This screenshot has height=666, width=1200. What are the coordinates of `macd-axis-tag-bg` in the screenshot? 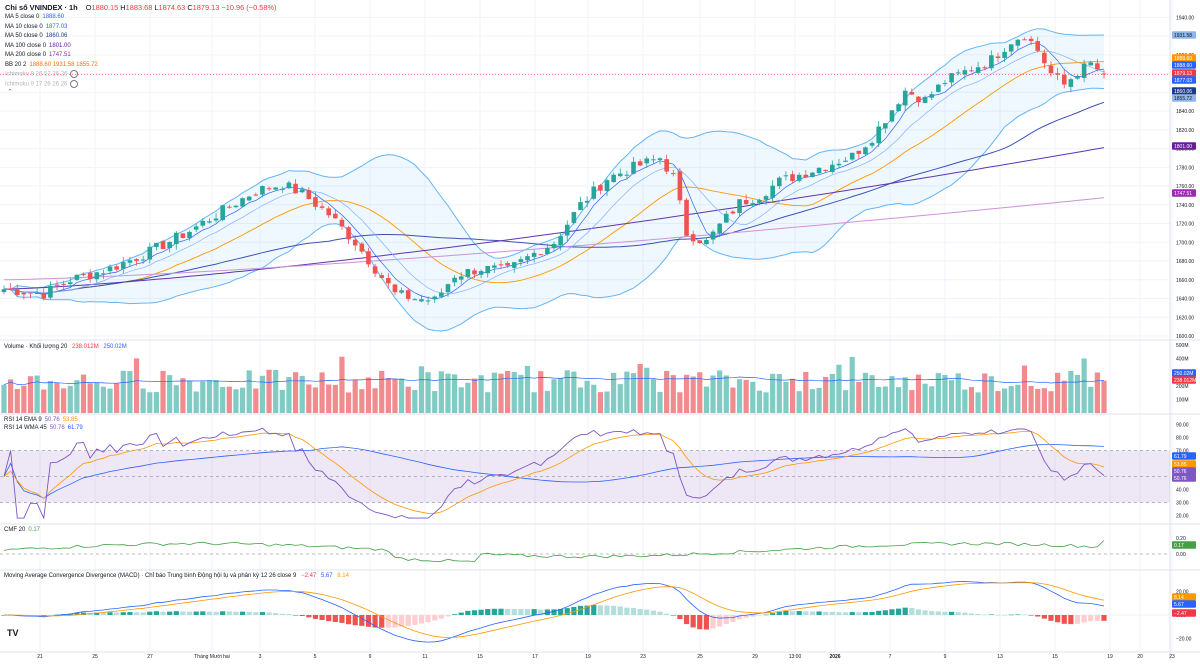 It's located at (1184, 613).